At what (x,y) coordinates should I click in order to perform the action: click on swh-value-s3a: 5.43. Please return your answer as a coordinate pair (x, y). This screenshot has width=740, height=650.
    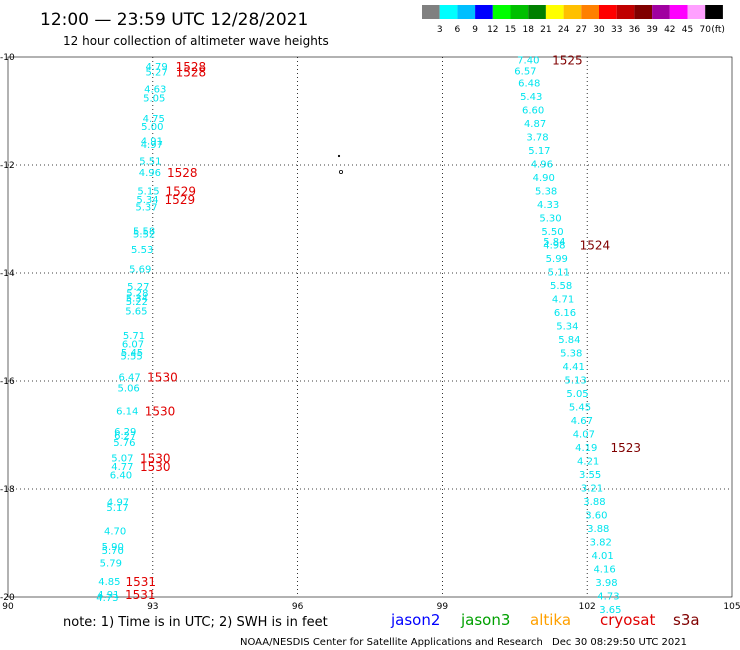
    Looking at the image, I should click on (531, 97).